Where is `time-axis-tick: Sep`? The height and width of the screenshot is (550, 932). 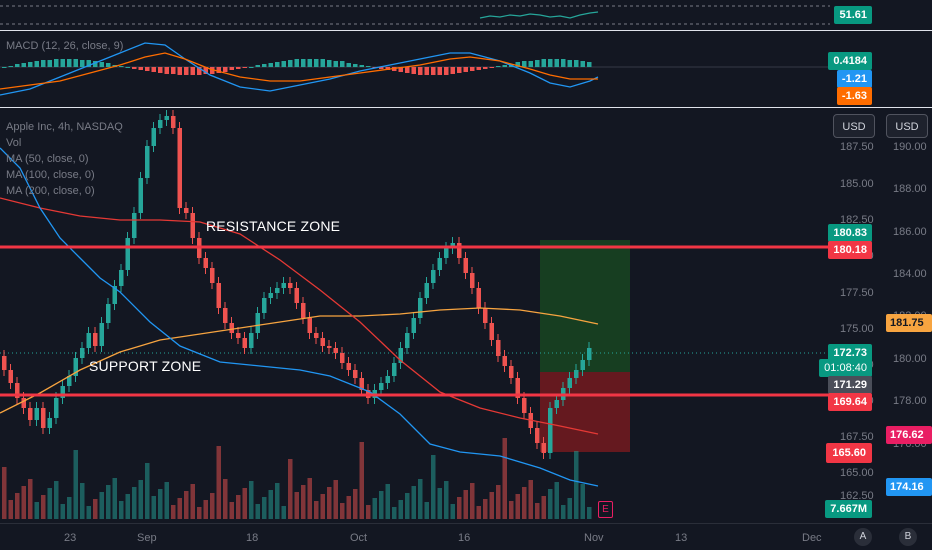 time-axis-tick: Sep is located at coordinates (147, 538).